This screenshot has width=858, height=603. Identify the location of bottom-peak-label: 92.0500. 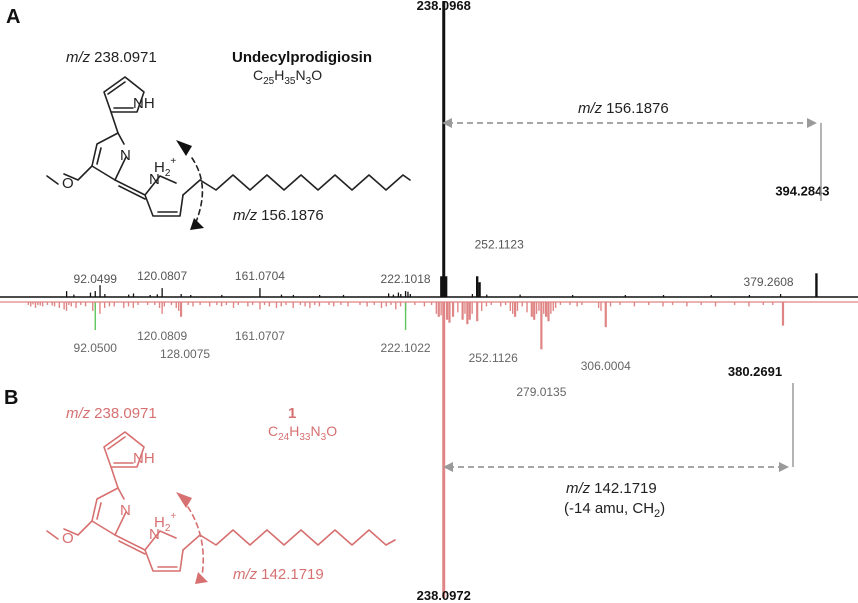
(96, 348).